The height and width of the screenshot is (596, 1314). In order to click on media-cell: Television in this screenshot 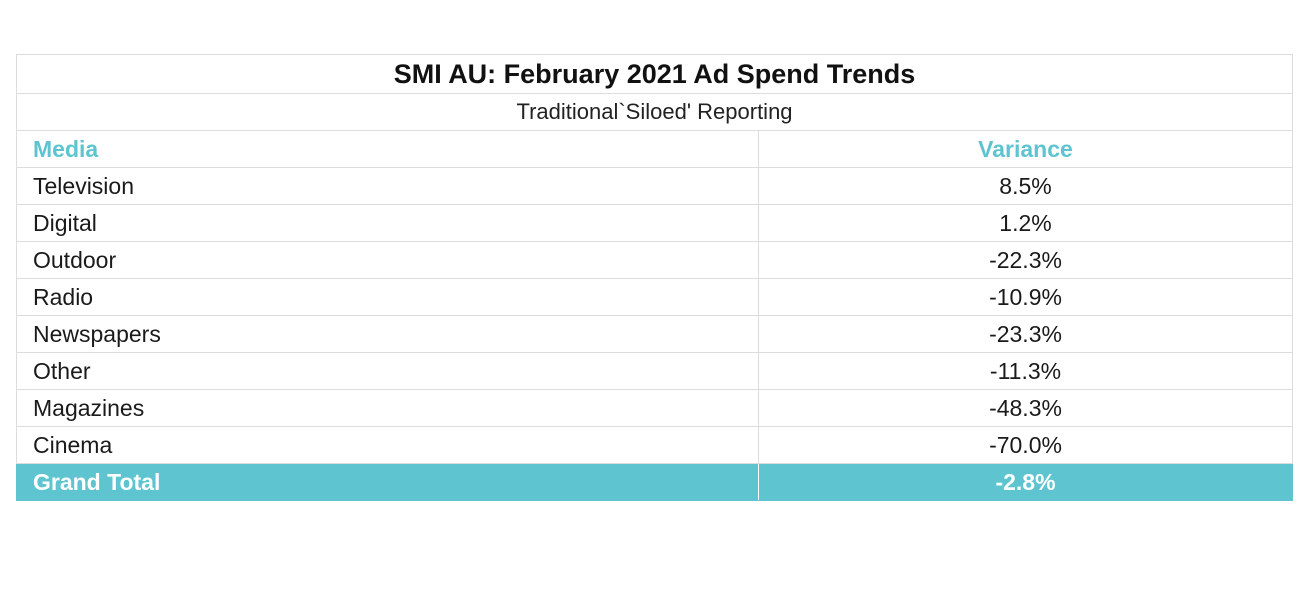, I will do `click(387, 186)`.